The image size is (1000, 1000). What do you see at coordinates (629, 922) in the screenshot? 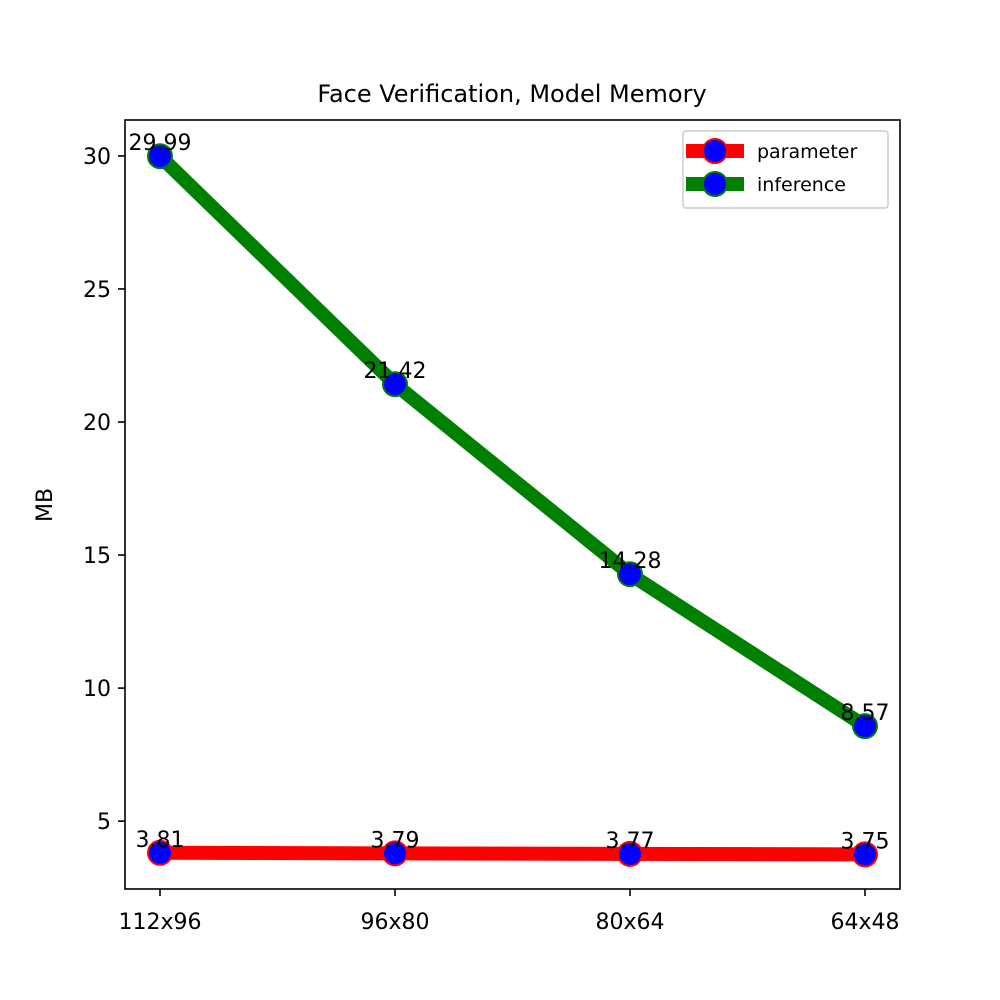
I see `x-tick-label: 80x64` at bounding box center [629, 922].